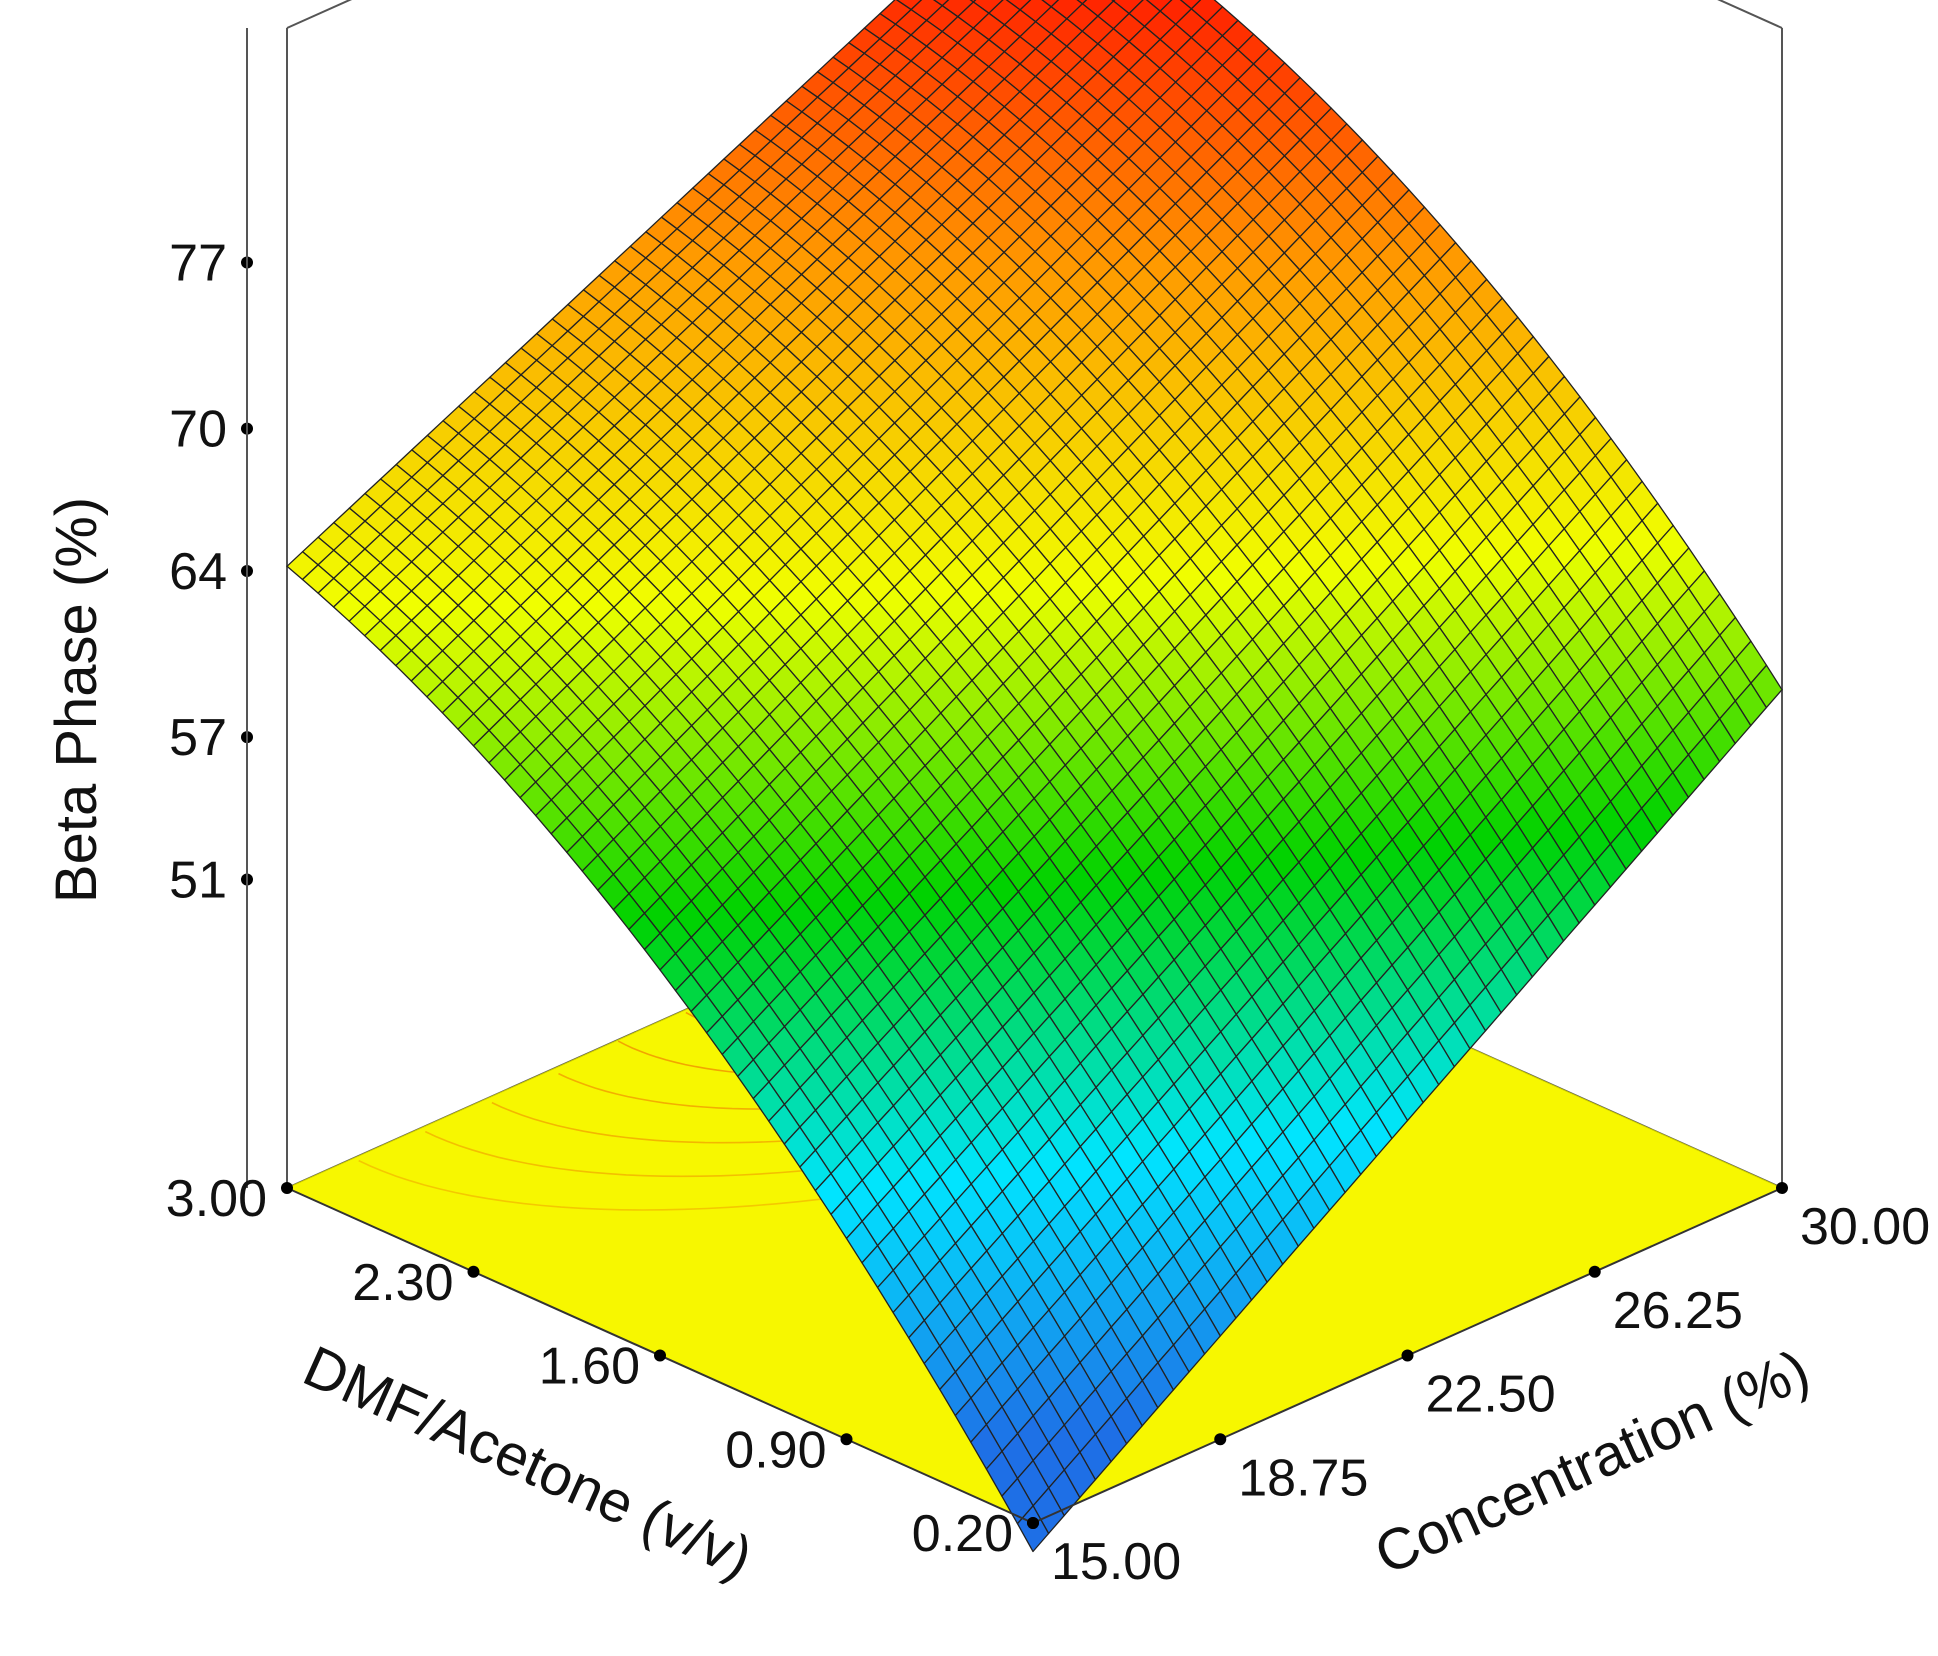 The height and width of the screenshot is (1656, 1938). What do you see at coordinates (589, 1367) in the screenshot?
I see `x-tick-label: 1.60` at bounding box center [589, 1367].